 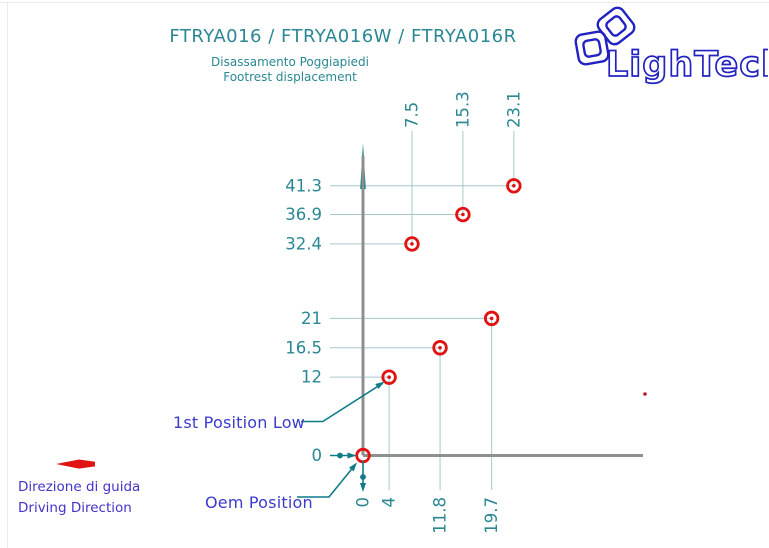 What do you see at coordinates (303, 347) in the screenshot?
I see `y-tick-label: 16.5` at bounding box center [303, 347].